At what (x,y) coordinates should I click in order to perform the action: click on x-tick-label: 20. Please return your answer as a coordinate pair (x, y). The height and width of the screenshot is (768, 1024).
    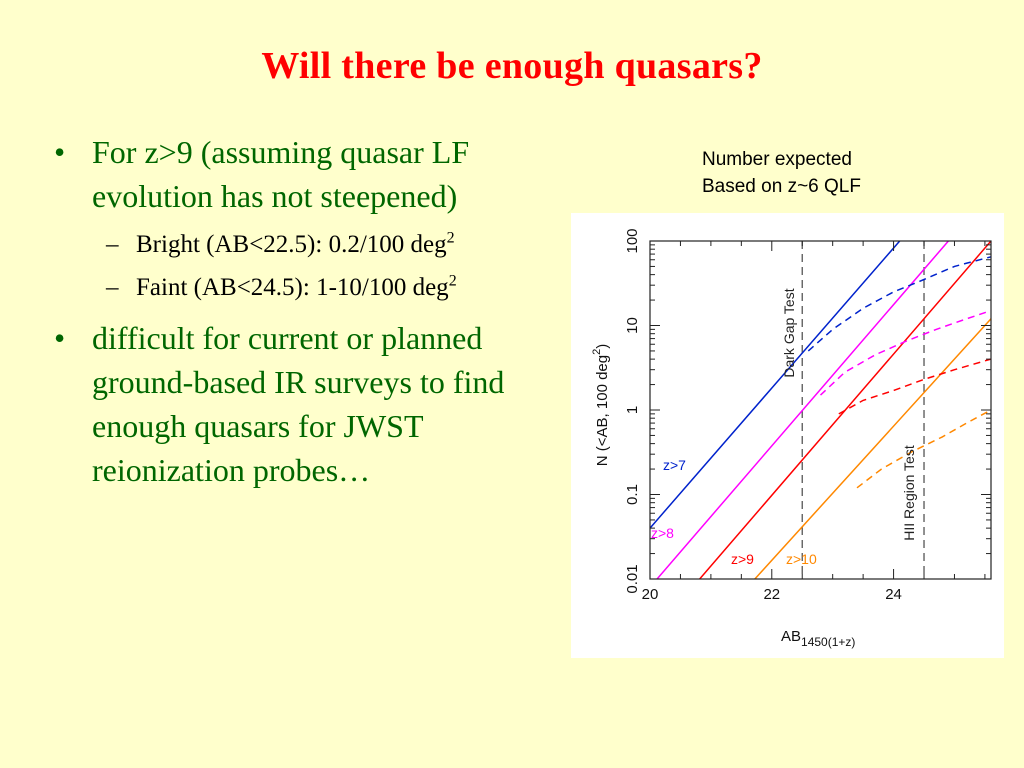
    Looking at the image, I should click on (650, 594).